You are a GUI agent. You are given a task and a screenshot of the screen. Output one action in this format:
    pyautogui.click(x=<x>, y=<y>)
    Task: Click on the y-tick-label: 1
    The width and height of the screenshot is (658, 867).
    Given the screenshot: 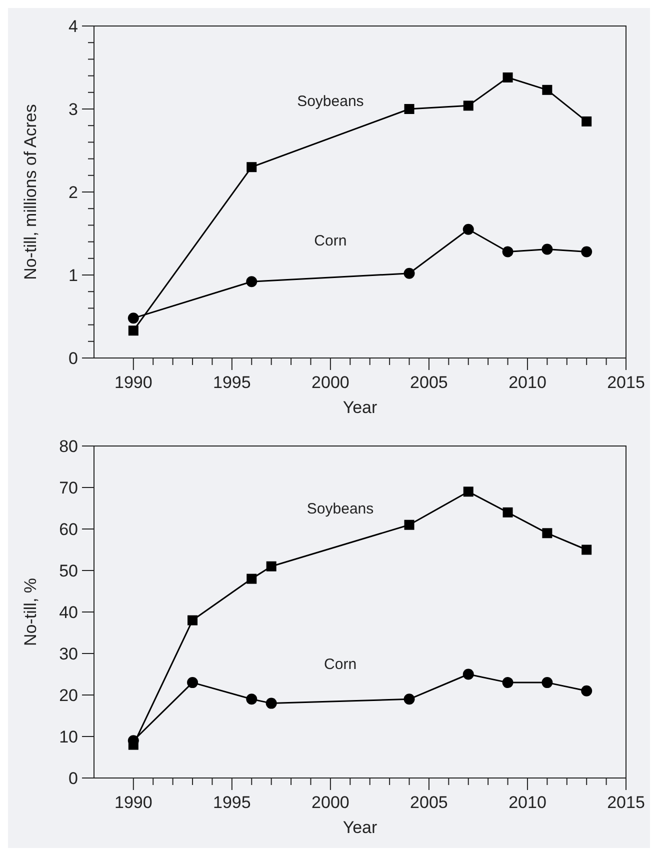 What is the action you would take?
    pyautogui.click(x=73, y=275)
    